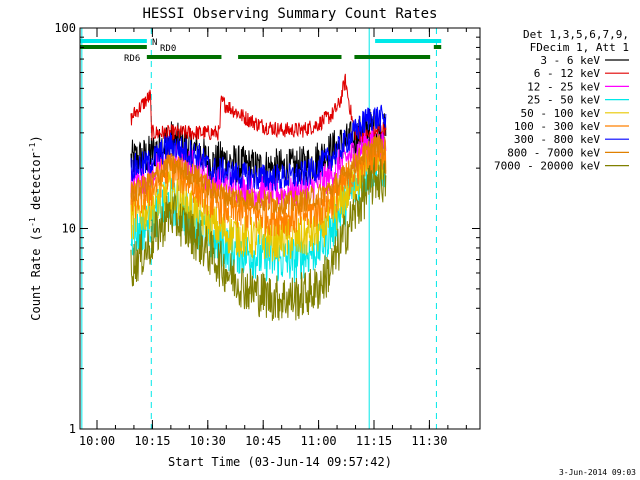 The image size is (640, 480). I want to click on y-tick-label: 1, so click(72, 429).